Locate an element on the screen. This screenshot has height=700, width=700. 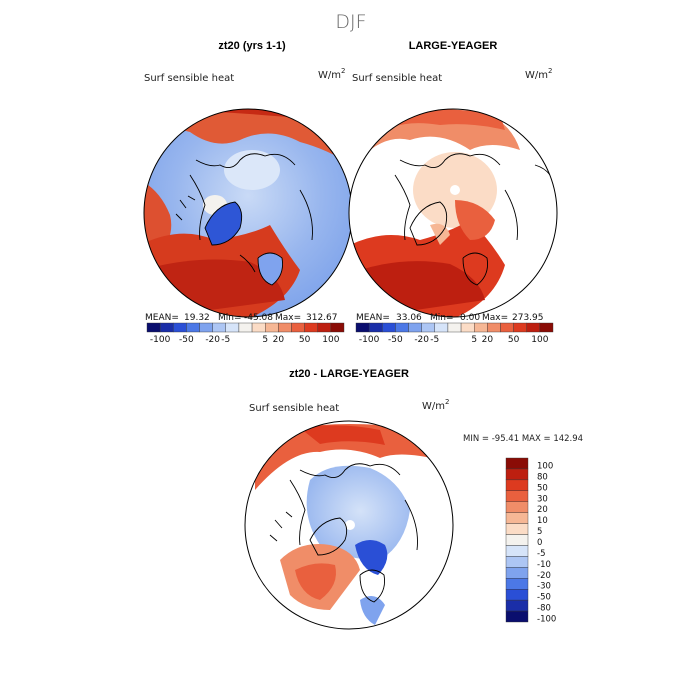
panel-diff-map is located at coordinates (349, 525).